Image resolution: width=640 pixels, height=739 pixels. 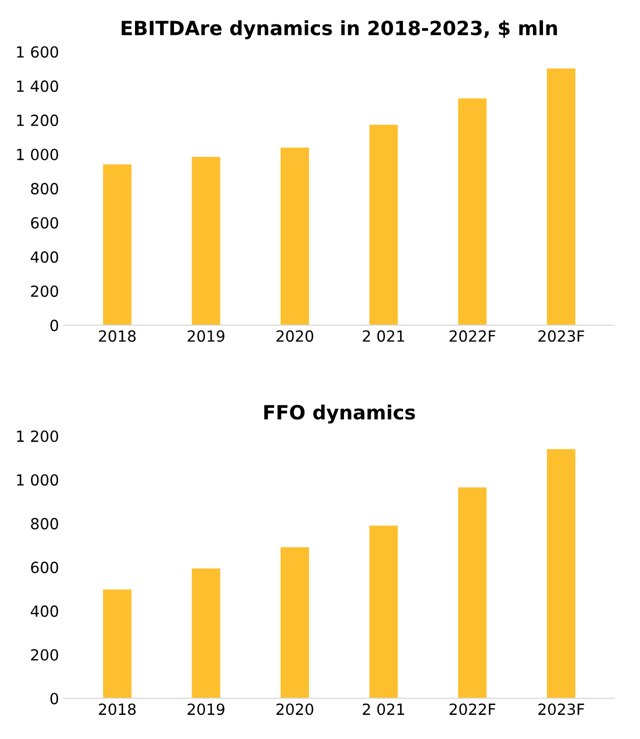 I want to click on y-tick-label: 1 400, so click(x=37, y=86).